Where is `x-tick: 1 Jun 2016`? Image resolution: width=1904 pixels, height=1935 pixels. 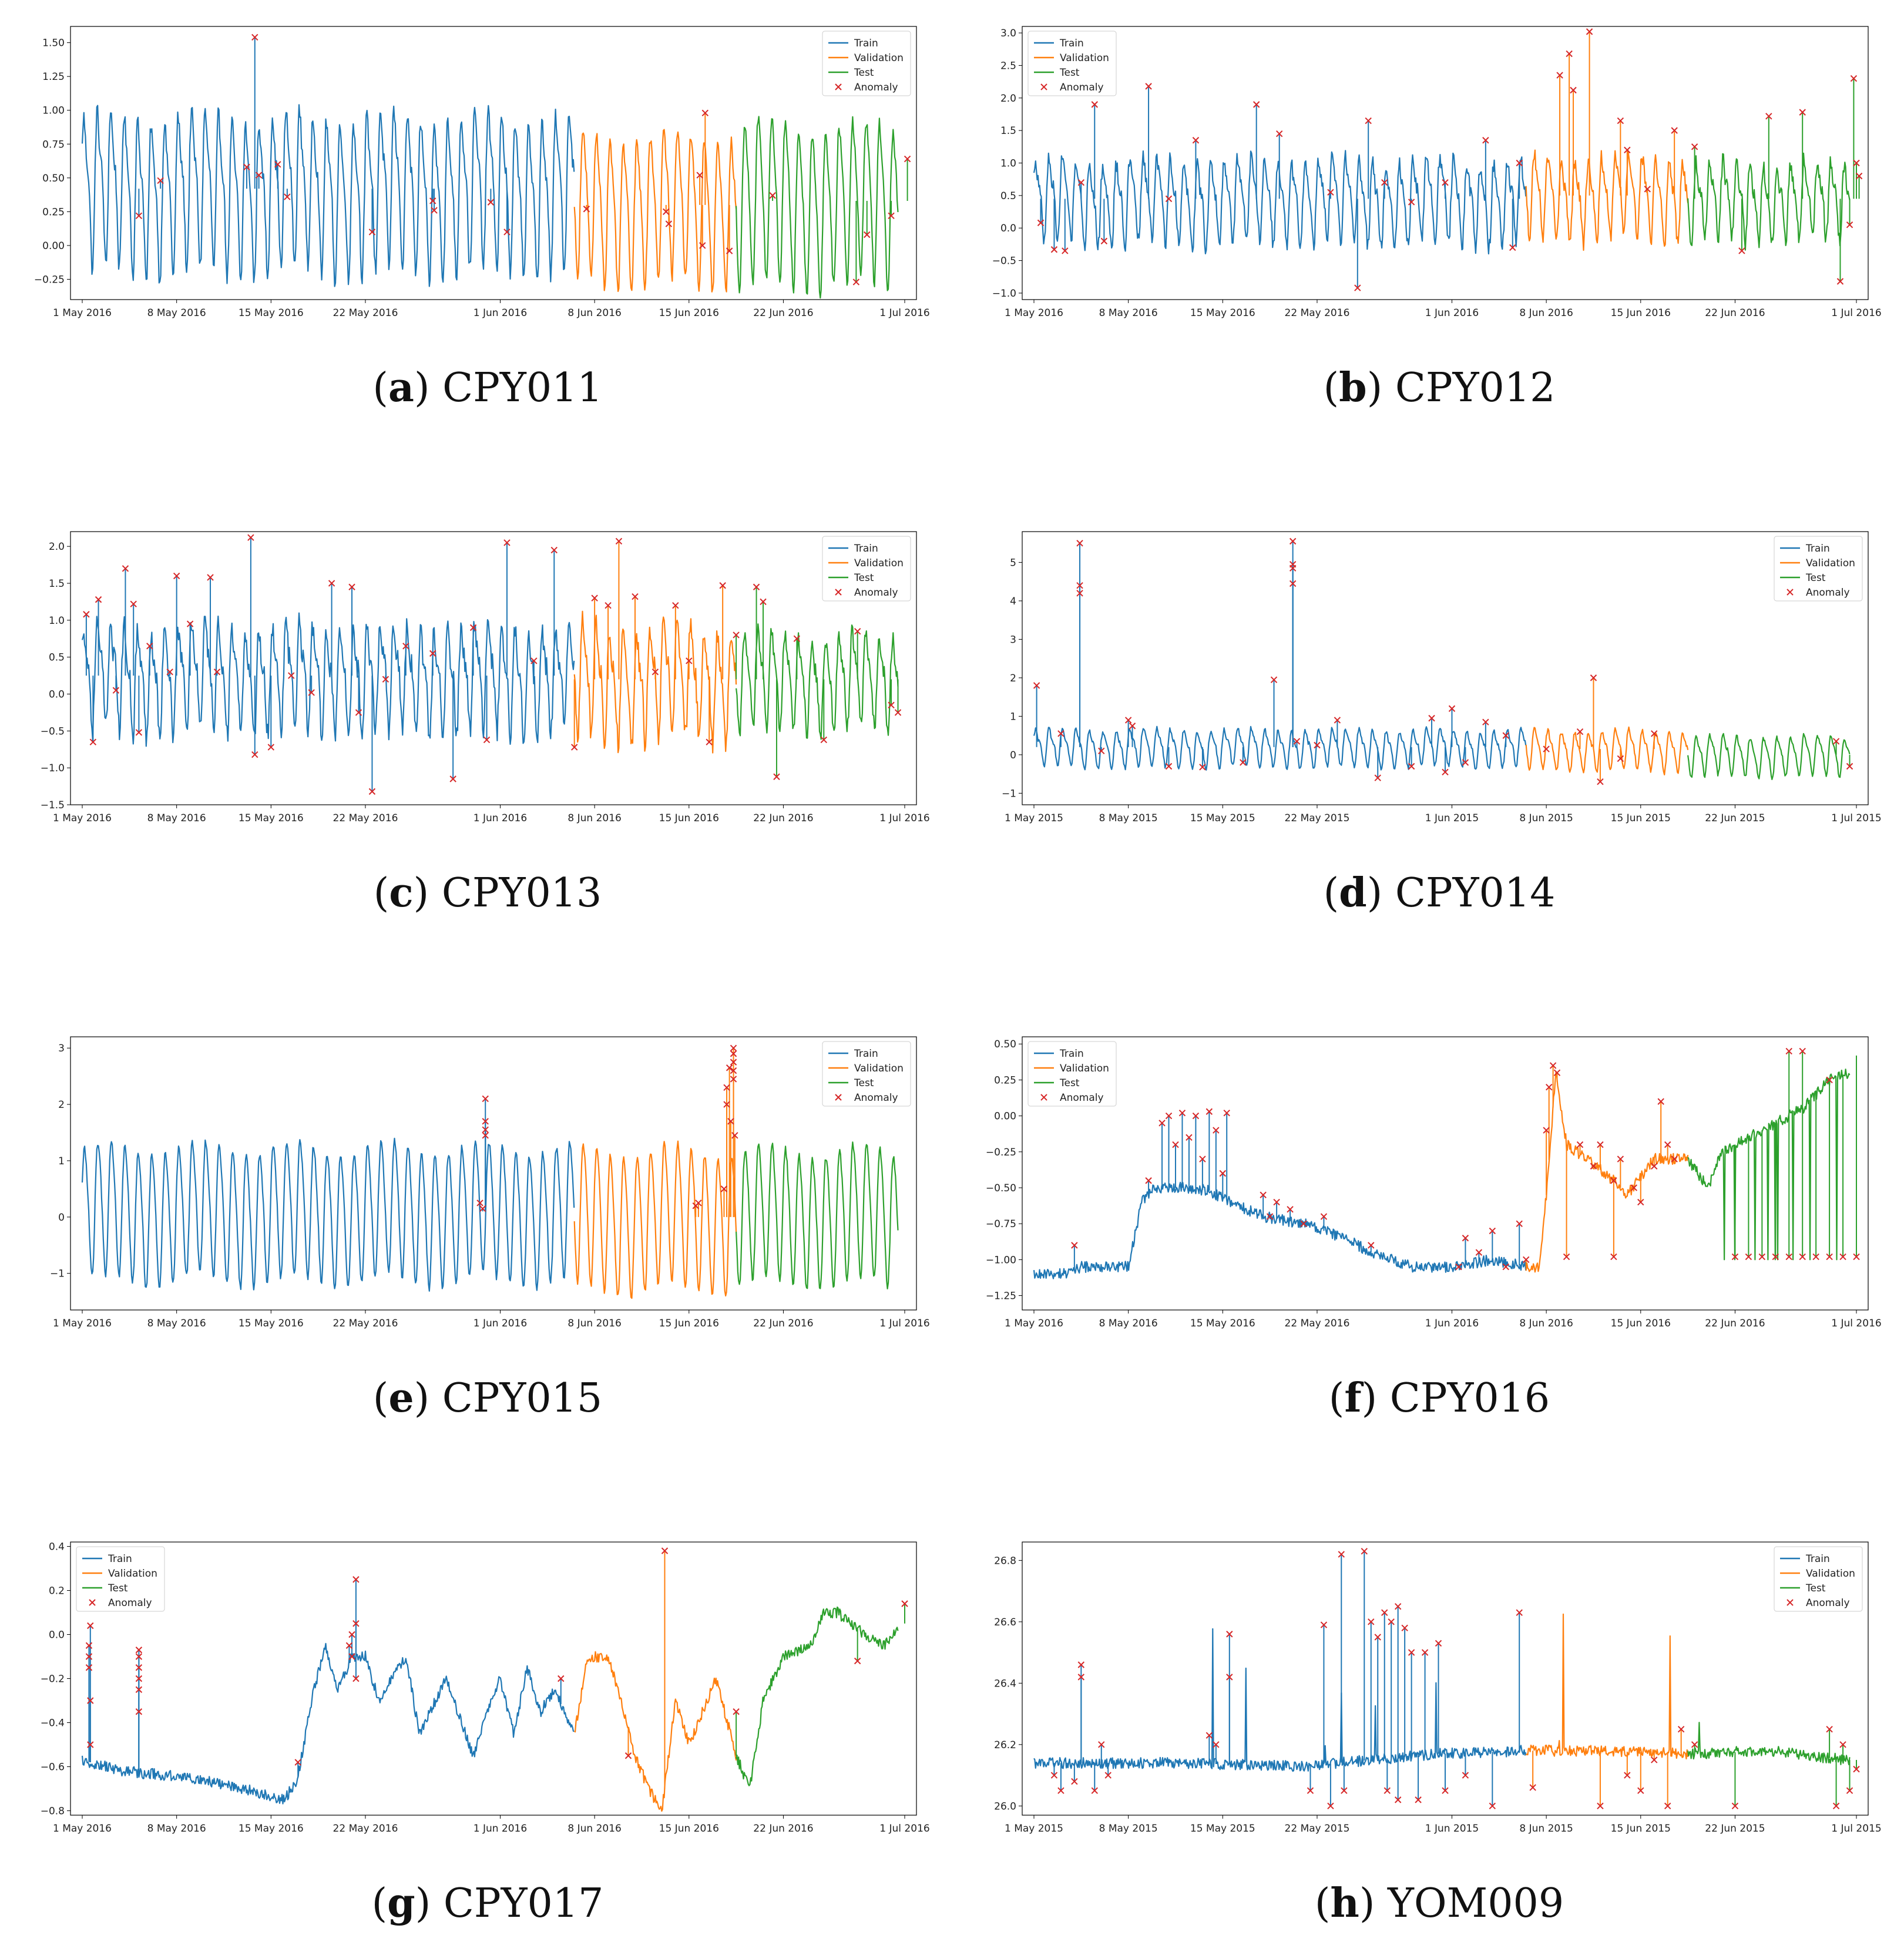
x-tick: 1 Jun 2016 is located at coordinates (500, 1319).